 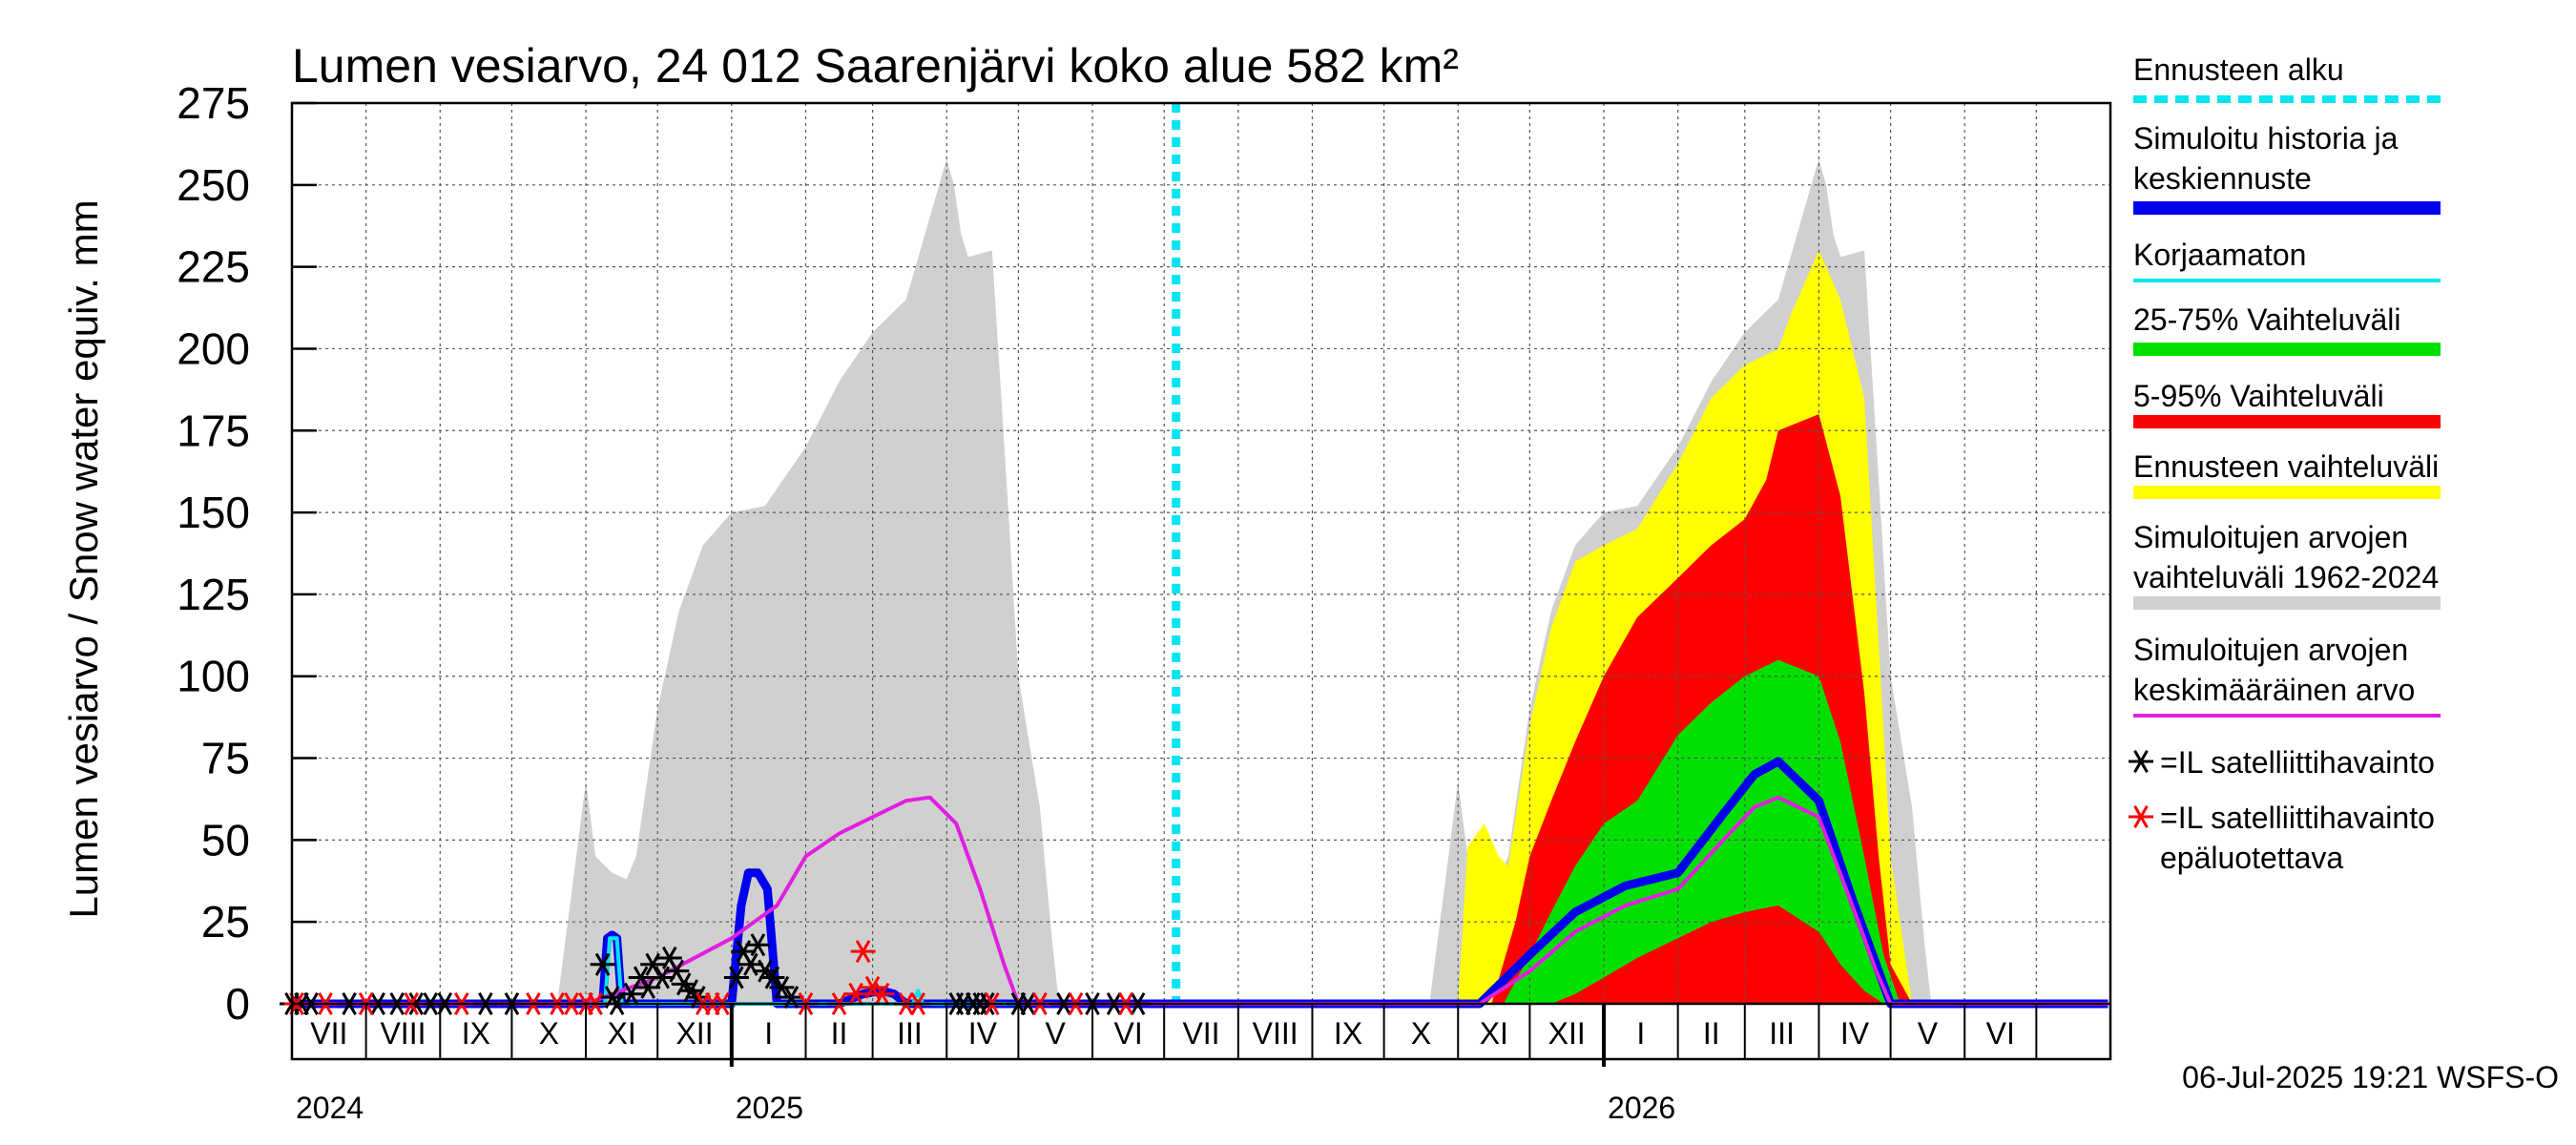 What do you see at coordinates (213, 348) in the screenshot?
I see `y-tick-label: 200` at bounding box center [213, 348].